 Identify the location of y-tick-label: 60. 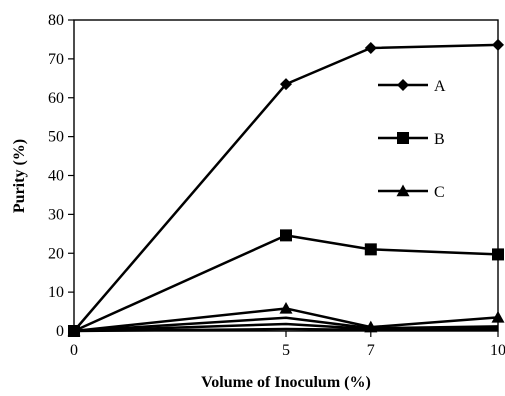
(56, 98).